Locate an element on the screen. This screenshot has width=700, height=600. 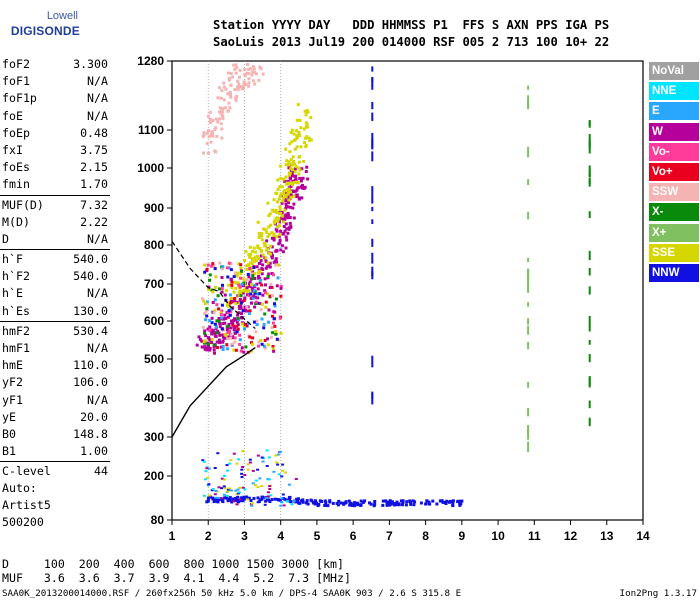
x-tick-label: 10 is located at coordinates (498, 536).